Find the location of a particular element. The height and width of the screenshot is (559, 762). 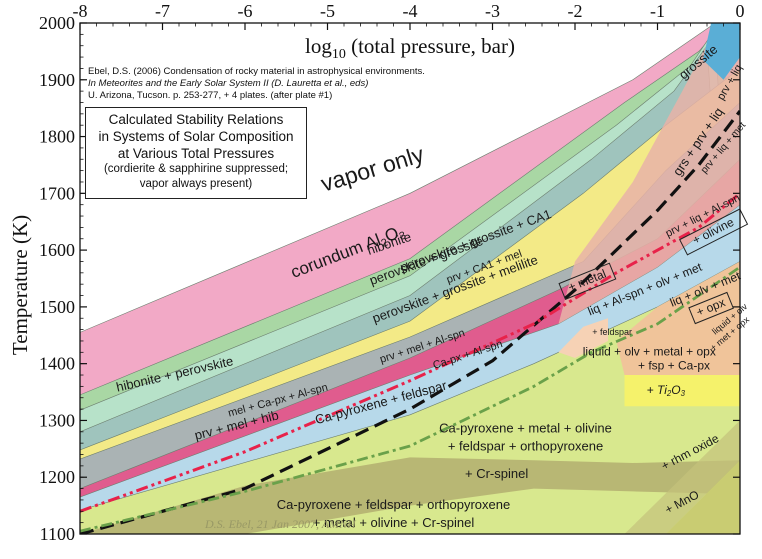

info-line-2: in Systems of Solar Composition is located at coordinates (196, 136).